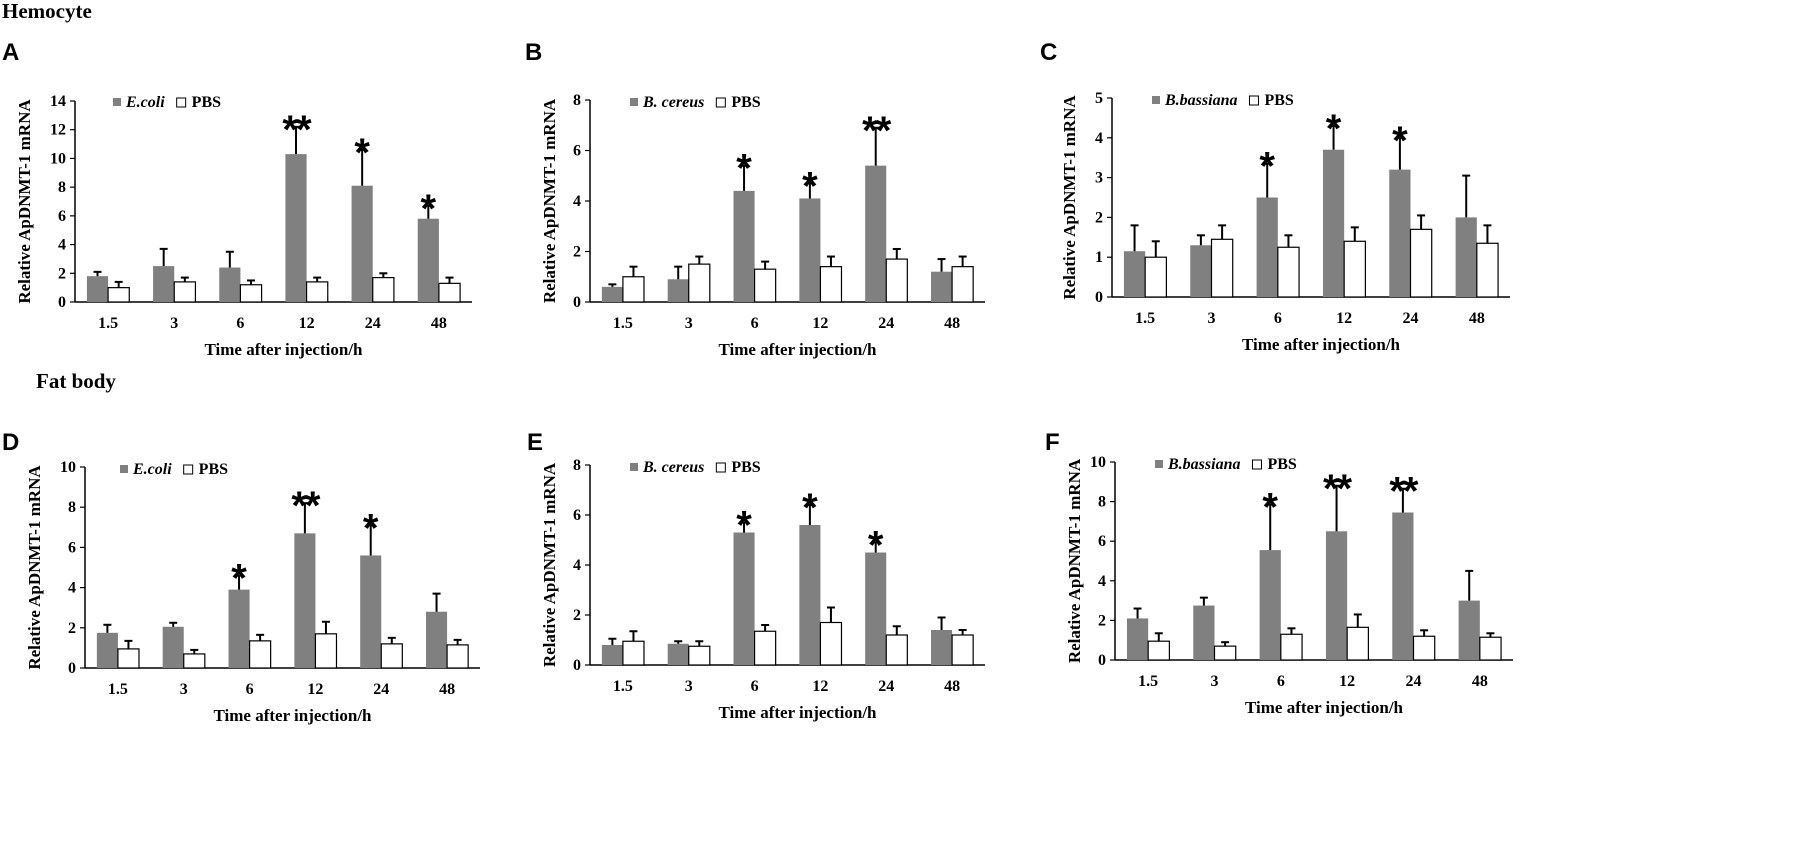 This screenshot has height=841, width=1807. Describe the element at coordinates (1102, 541) in the screenshot. I see `y-tick-label-f-3: 6` at that location.